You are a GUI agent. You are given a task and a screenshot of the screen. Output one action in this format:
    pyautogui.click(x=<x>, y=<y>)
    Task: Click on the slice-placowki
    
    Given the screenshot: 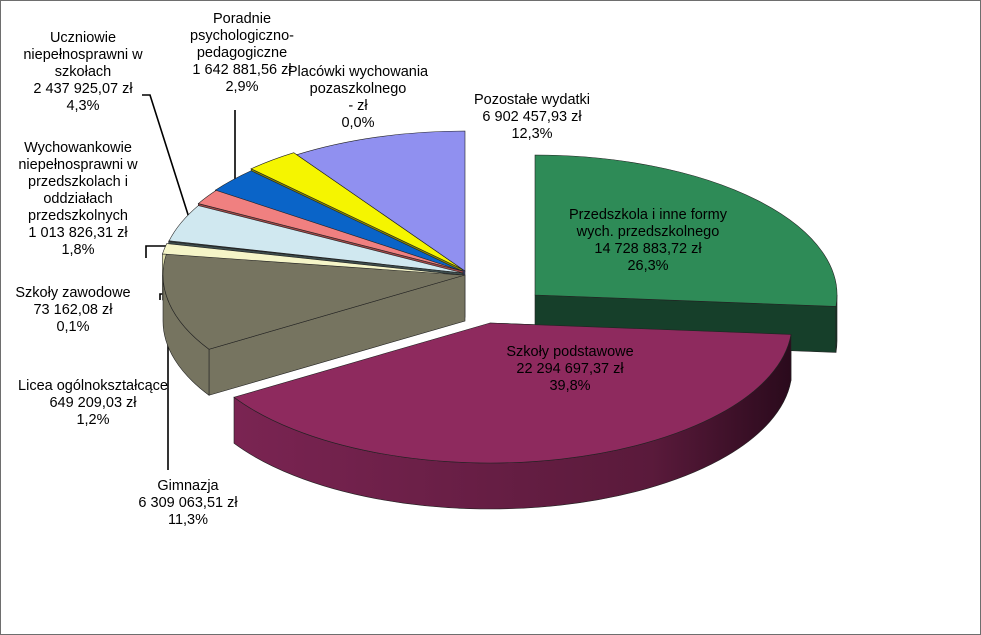 What is the action you would take?
    pyautogui.click(x=356, y=211)
    